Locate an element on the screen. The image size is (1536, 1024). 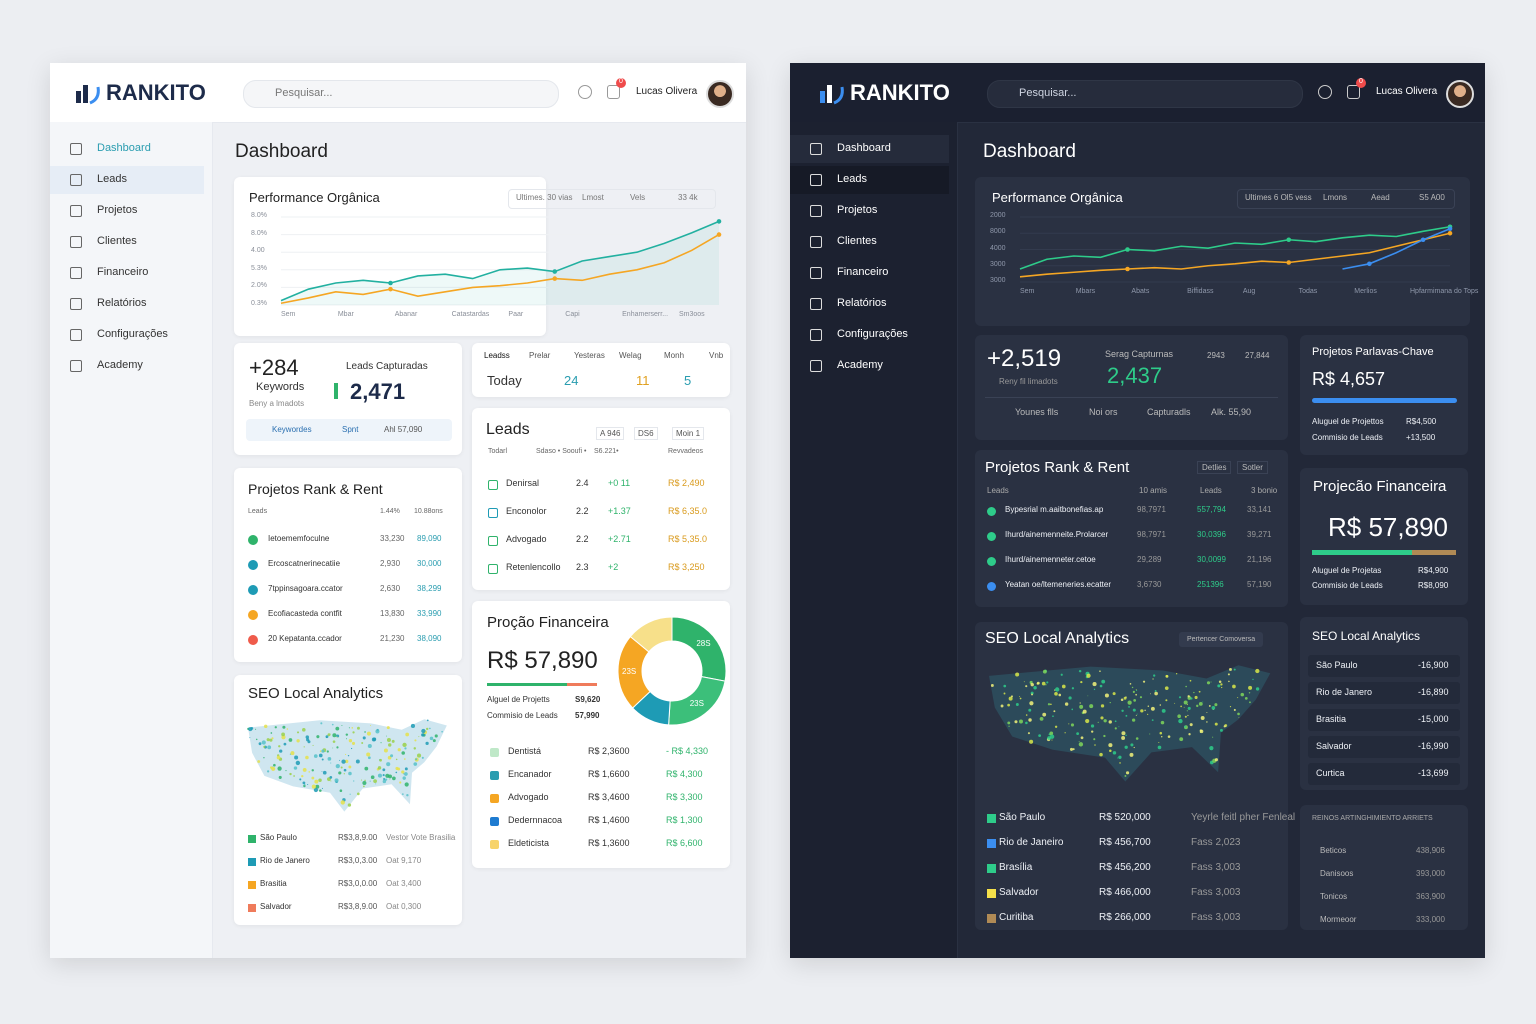
cell: 21,230 is located at coordinates (392, 638).